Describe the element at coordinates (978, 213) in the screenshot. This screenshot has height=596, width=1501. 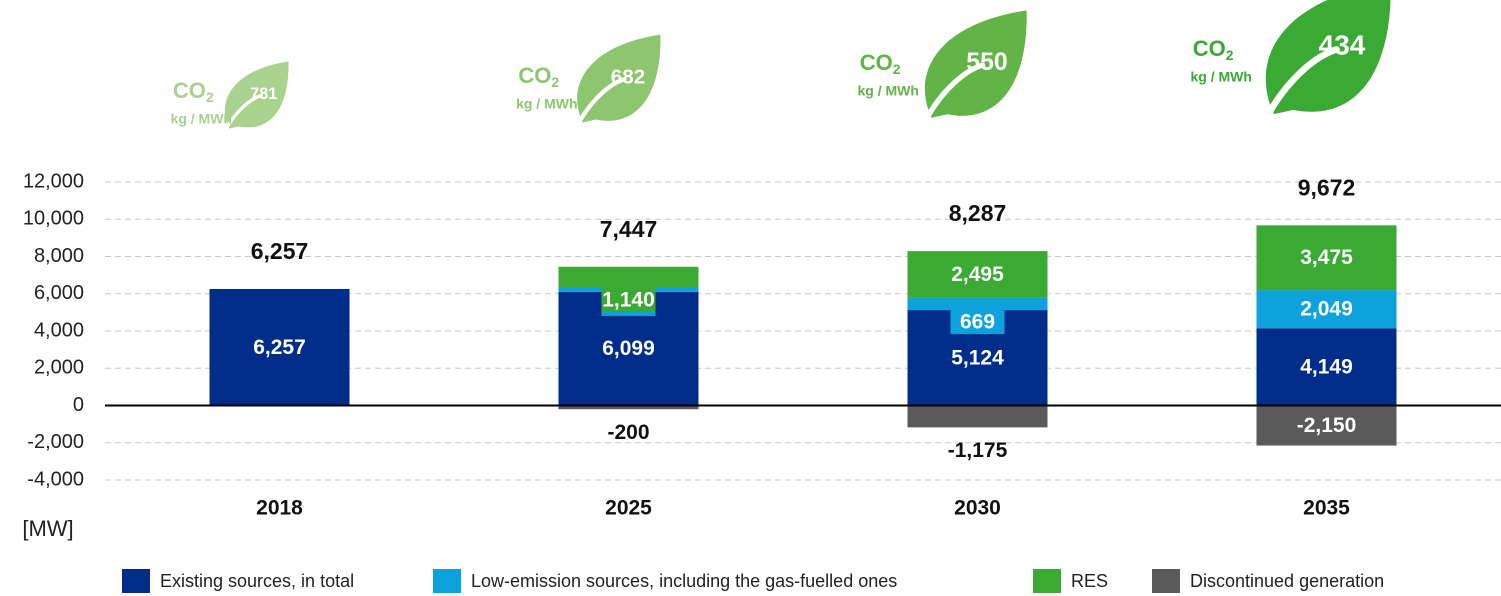
I see `total-label: 8,287` at that location.